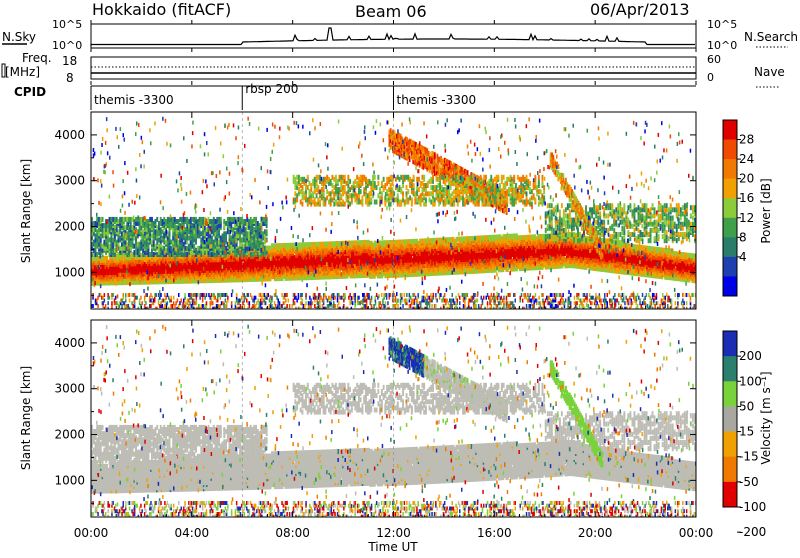 The height and width of the screenshot is (558, 800). Describe the element at coordinates (714, 59) in the screenshot. I see `nave-tick-top: 60` at that location.